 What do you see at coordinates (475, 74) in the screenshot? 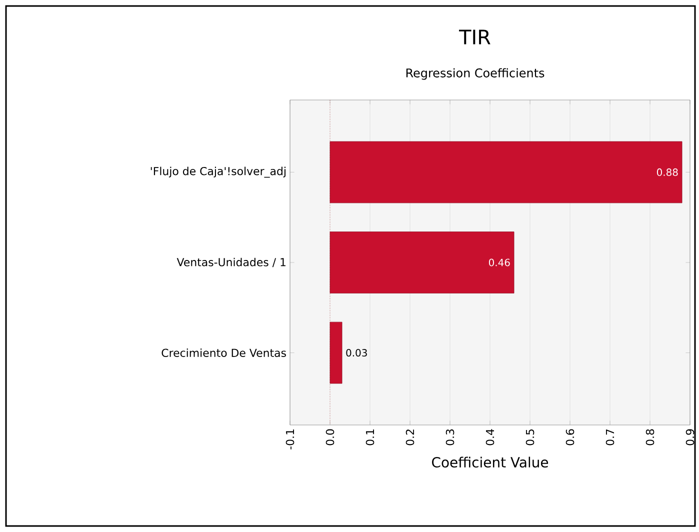
I see `chart-subtitle: Regression Coefficients` at bounding box center [475, 74].